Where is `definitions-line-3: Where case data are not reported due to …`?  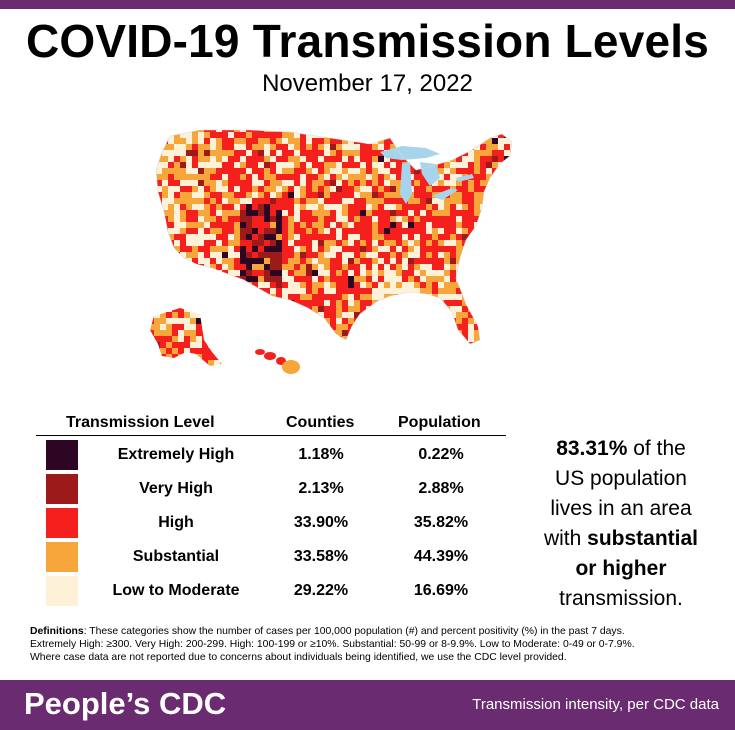
definitions-line-3: Where case data are not reported due to … is located at coordinates (298, 657).